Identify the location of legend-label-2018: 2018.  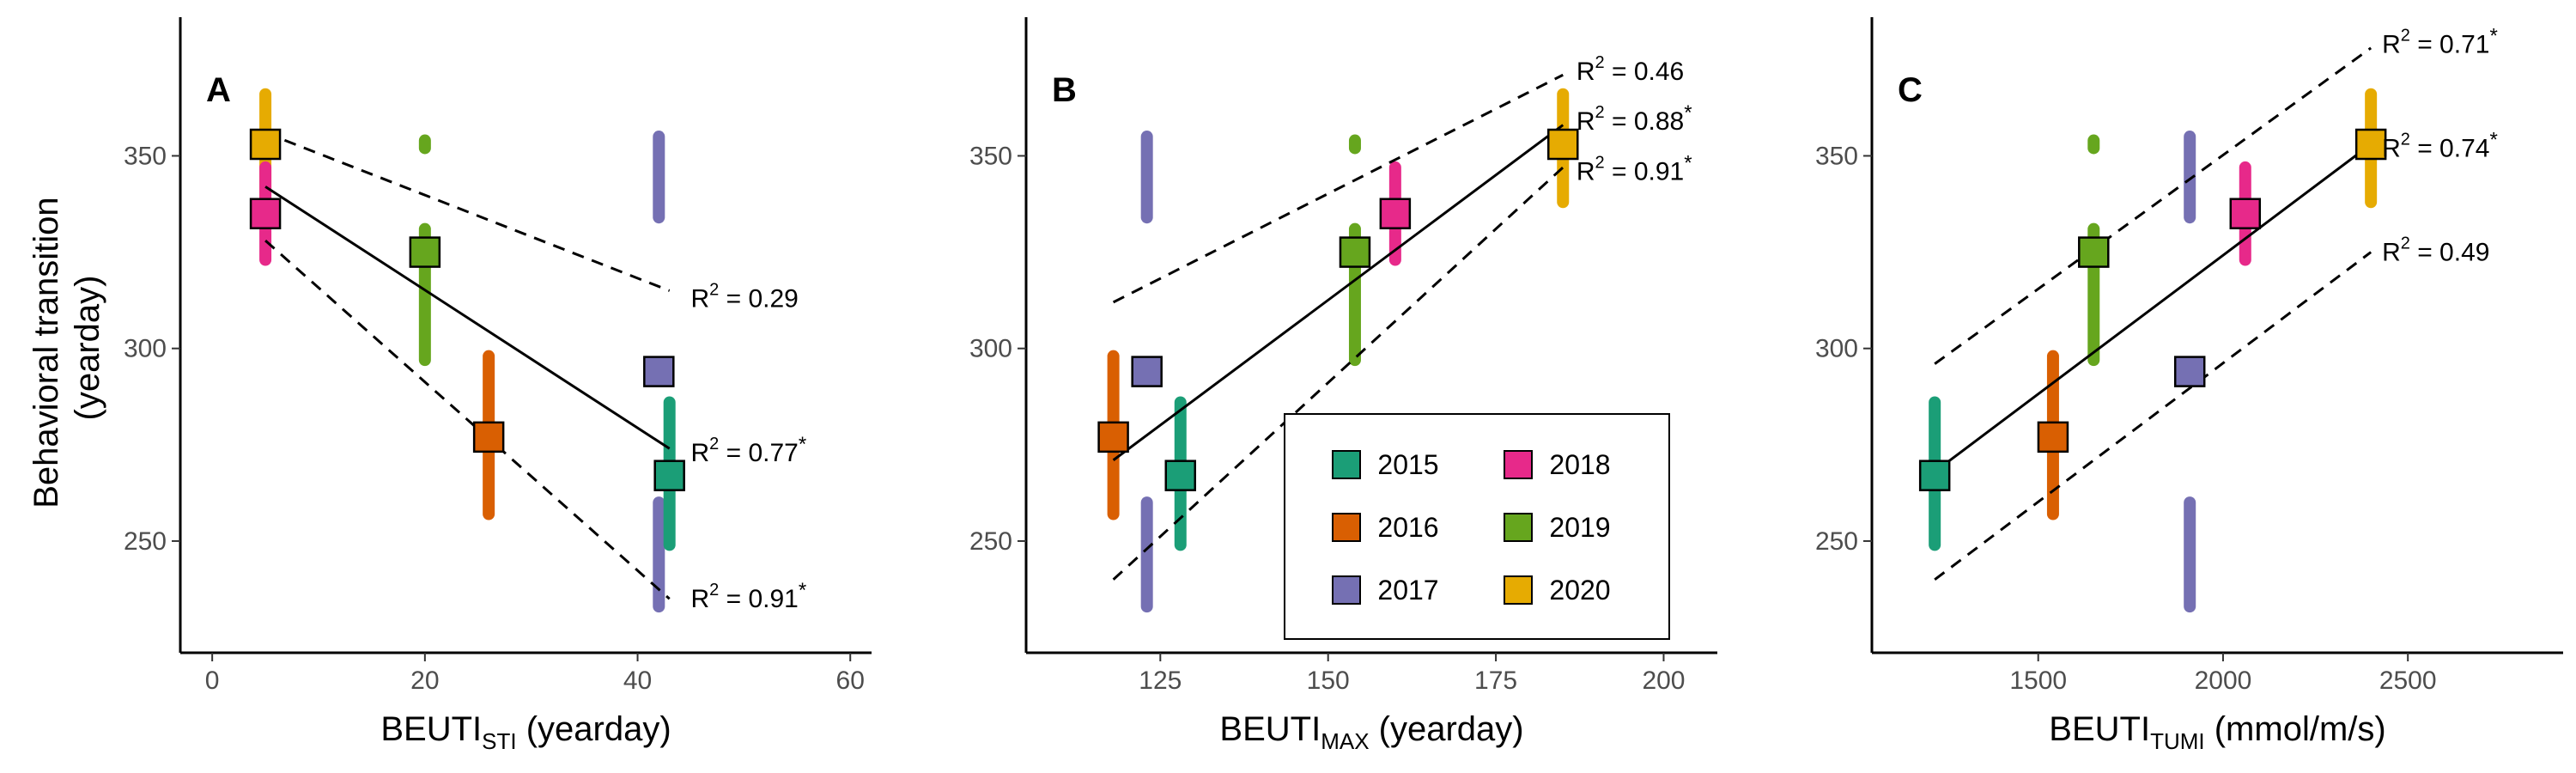
(1579, 465).